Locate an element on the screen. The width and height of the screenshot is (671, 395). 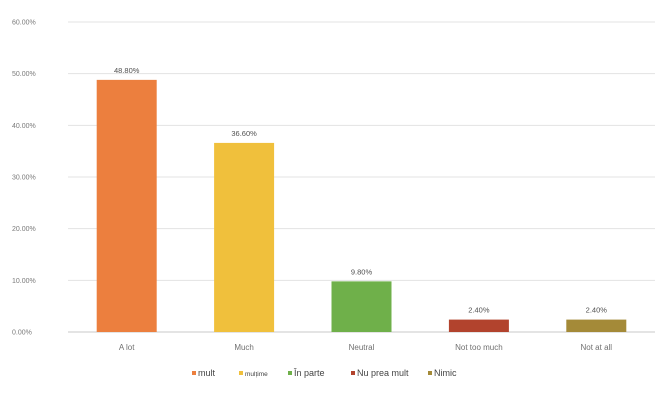
y-tick-label: 20.00% is located at coordinates (24, 229).